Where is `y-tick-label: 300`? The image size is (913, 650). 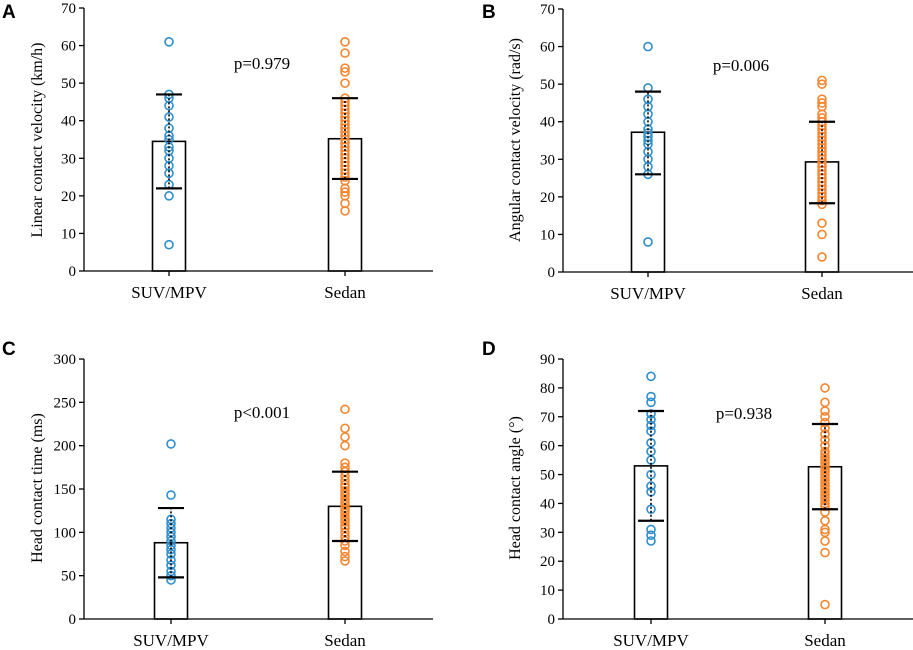 y-tick-label: 300 is located at coordinates (65, 360).